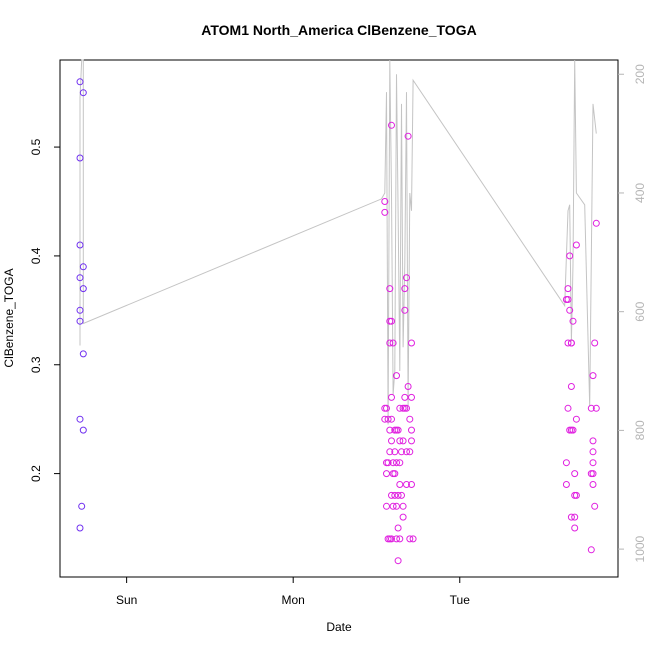  What do you see at coordinates (460, 600) in the screenshot?
I see `x-tick-label: Tue` at bounding box center [460, 600].